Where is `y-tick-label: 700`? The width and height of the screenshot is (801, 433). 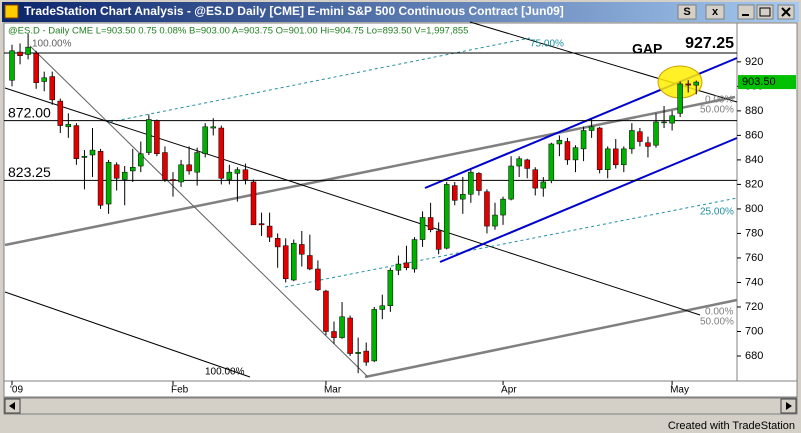
y-tick-label: 700 is located at coordinates (754, 331).